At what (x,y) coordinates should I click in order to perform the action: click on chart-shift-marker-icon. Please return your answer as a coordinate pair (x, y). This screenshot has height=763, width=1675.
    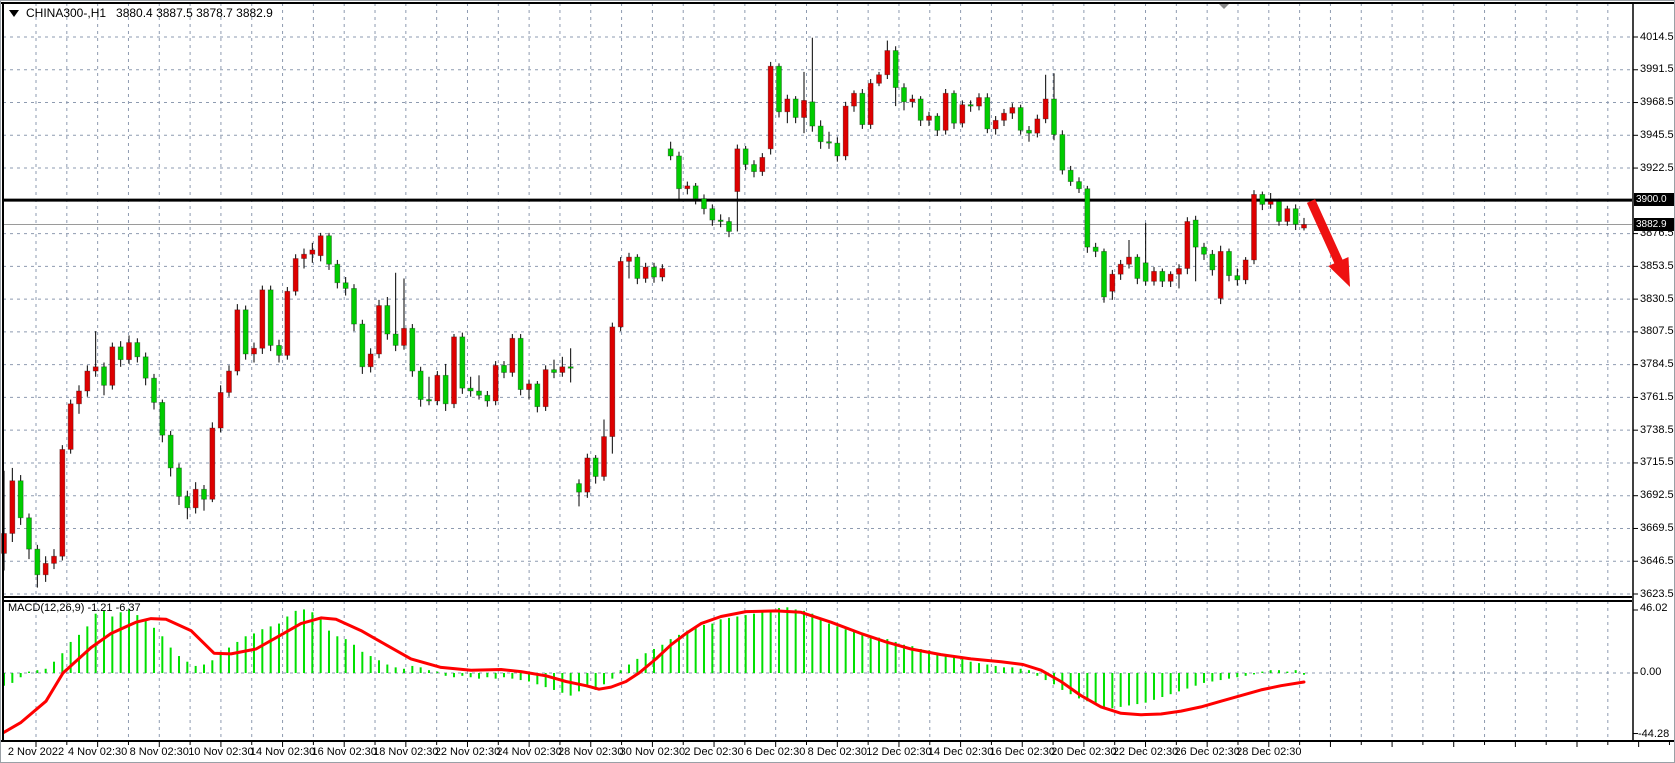
    Looking at the image, I should click on (1224, 6).